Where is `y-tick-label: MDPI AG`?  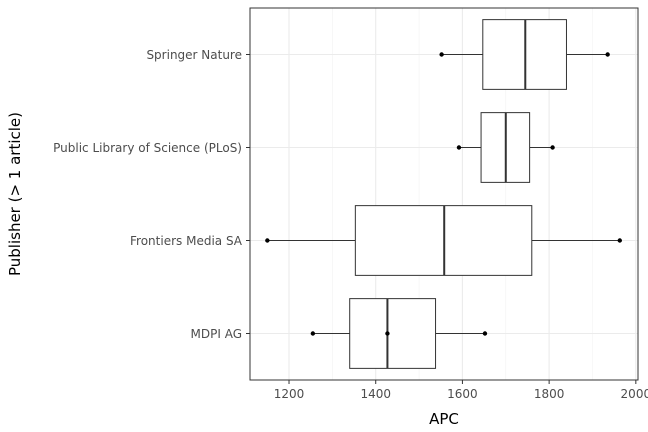 y-tick-label: MDPI AG is located at coordinates (216, 334).